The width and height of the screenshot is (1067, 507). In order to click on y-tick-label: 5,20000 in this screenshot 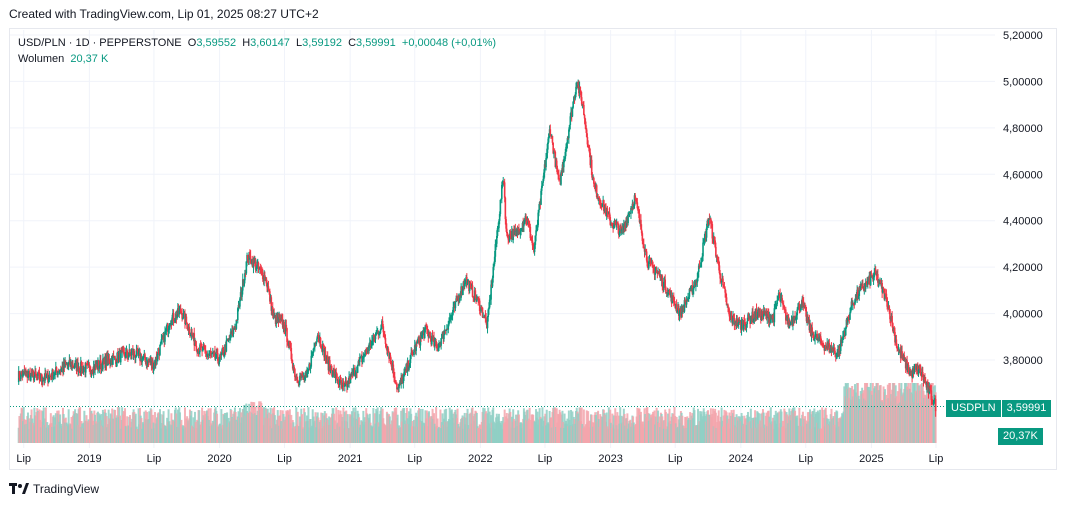, I will do `click(1023, 36)`.